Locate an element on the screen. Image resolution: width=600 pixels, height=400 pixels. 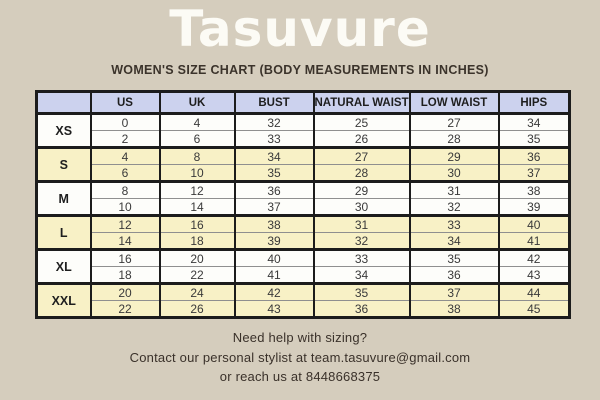
measurement-cell: 25 is located at coordinates (361, 121).